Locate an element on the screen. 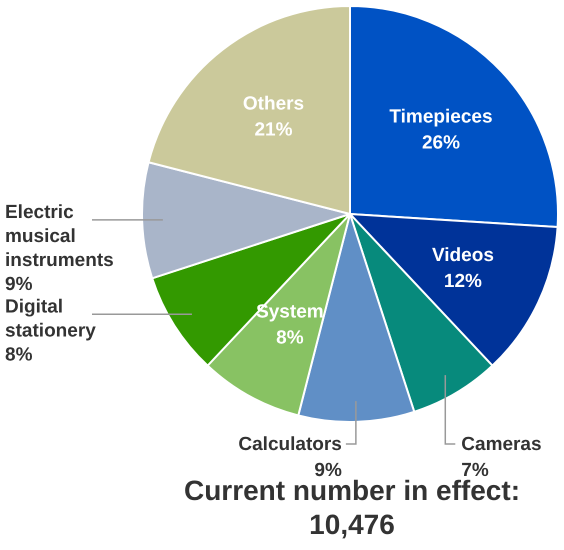 Image resolution: width=564 pixels, height=550 pixels. data-label: 21% is located at coordinates (273, 129).